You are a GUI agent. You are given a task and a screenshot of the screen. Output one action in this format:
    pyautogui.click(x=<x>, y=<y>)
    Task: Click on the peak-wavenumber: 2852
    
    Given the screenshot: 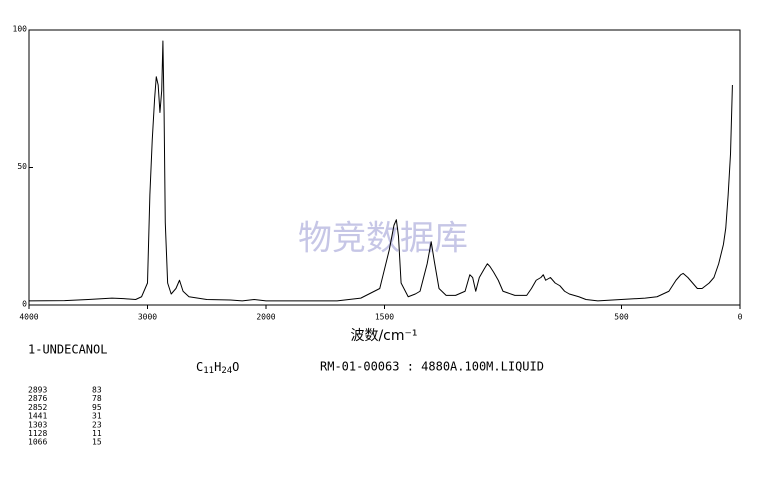 What is the action you would take?
    pyautogui.click(x=37, y=407)
    